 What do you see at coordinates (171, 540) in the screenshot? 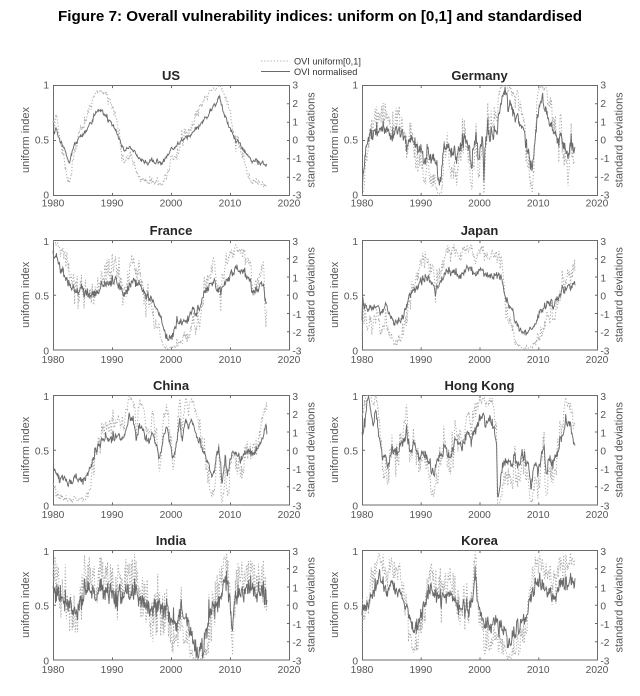
I see `svg-text: India` at bounding box center [171, 540].